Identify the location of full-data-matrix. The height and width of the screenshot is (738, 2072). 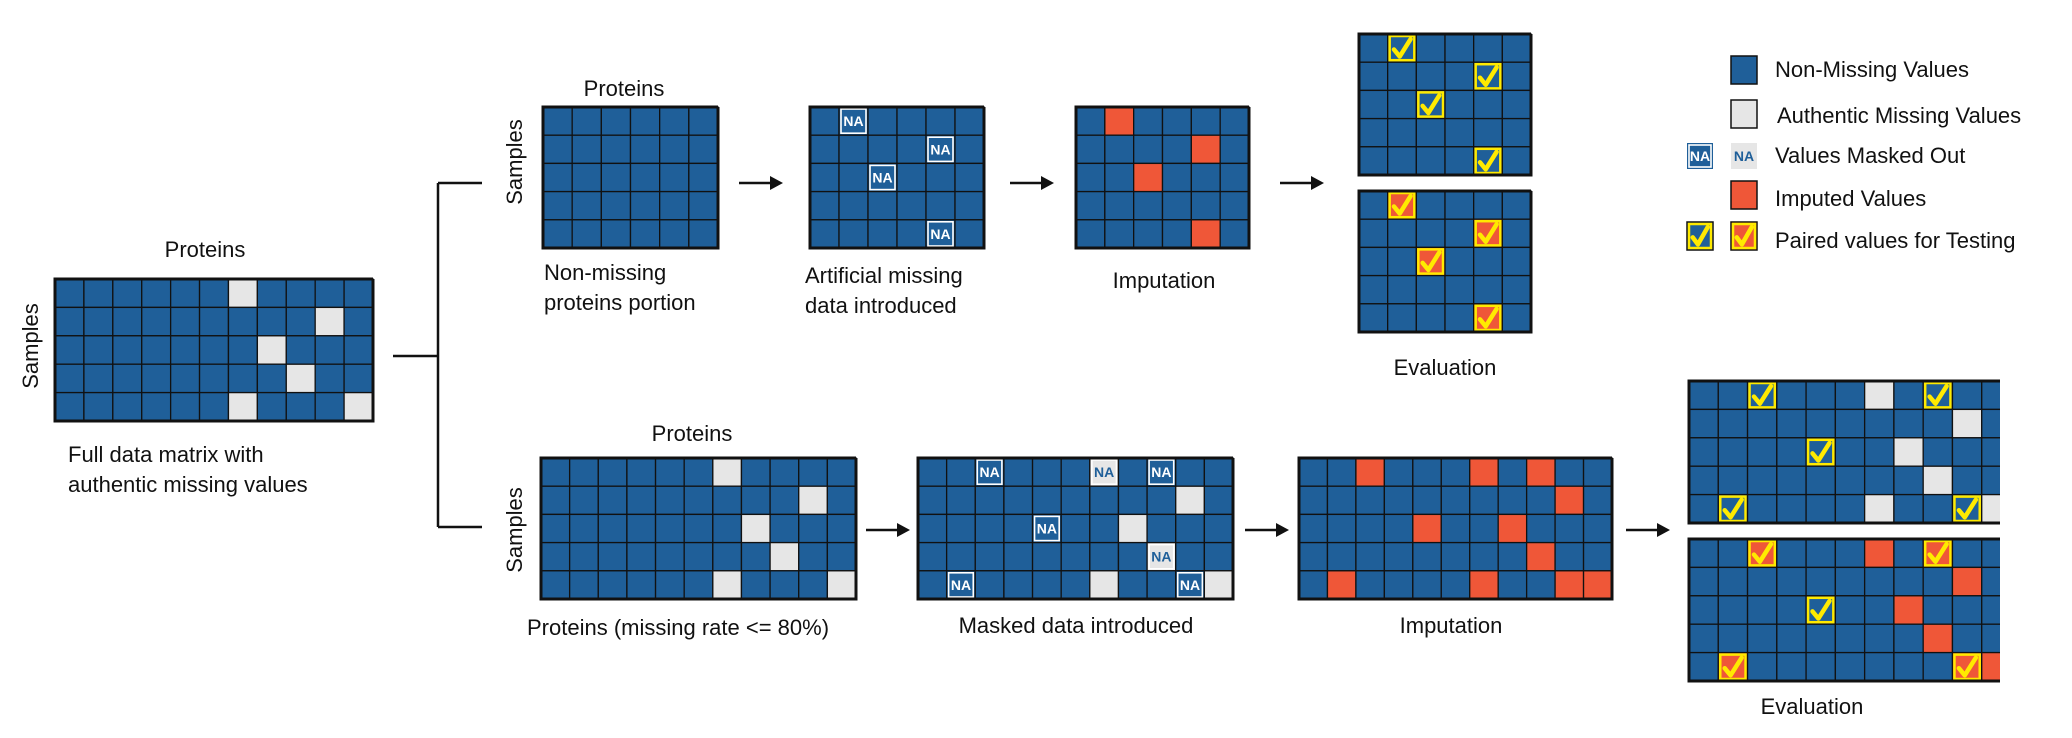
(214, 350).